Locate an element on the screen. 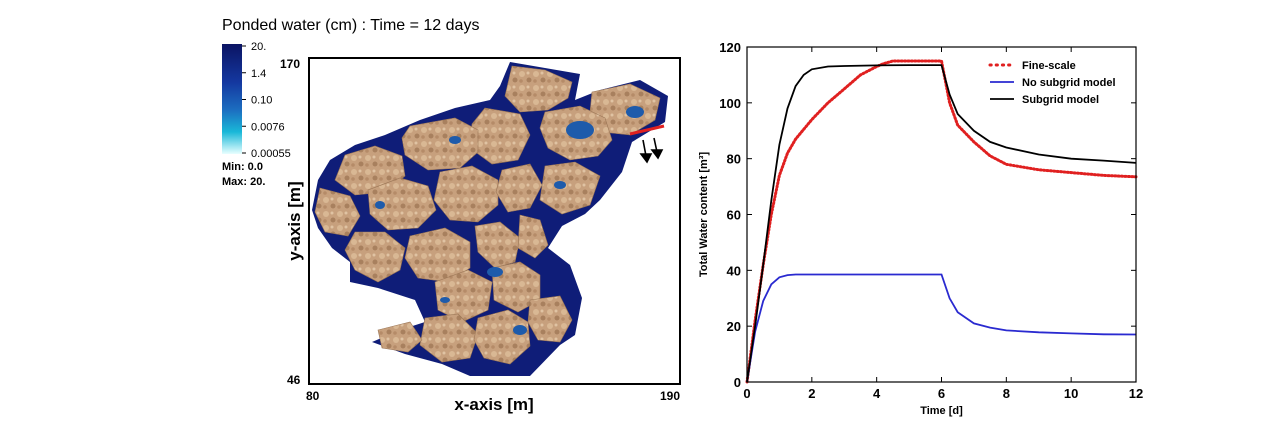 This screenshot has width=1278, height=438. legend-label: Fine-scale is located at coordinates (1049, 66).